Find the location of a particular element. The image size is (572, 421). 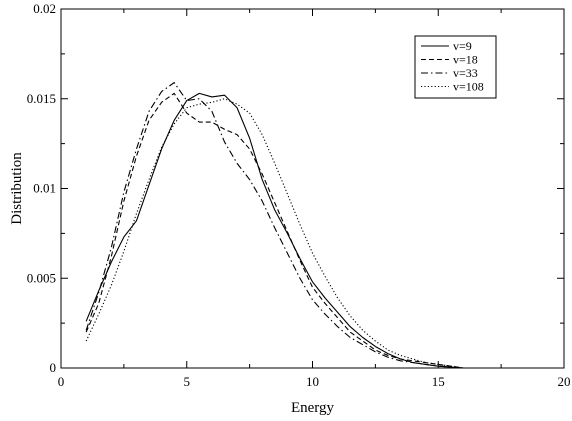

legend: v=9v=18v=33v=108 is located at coordinates (455, 67).